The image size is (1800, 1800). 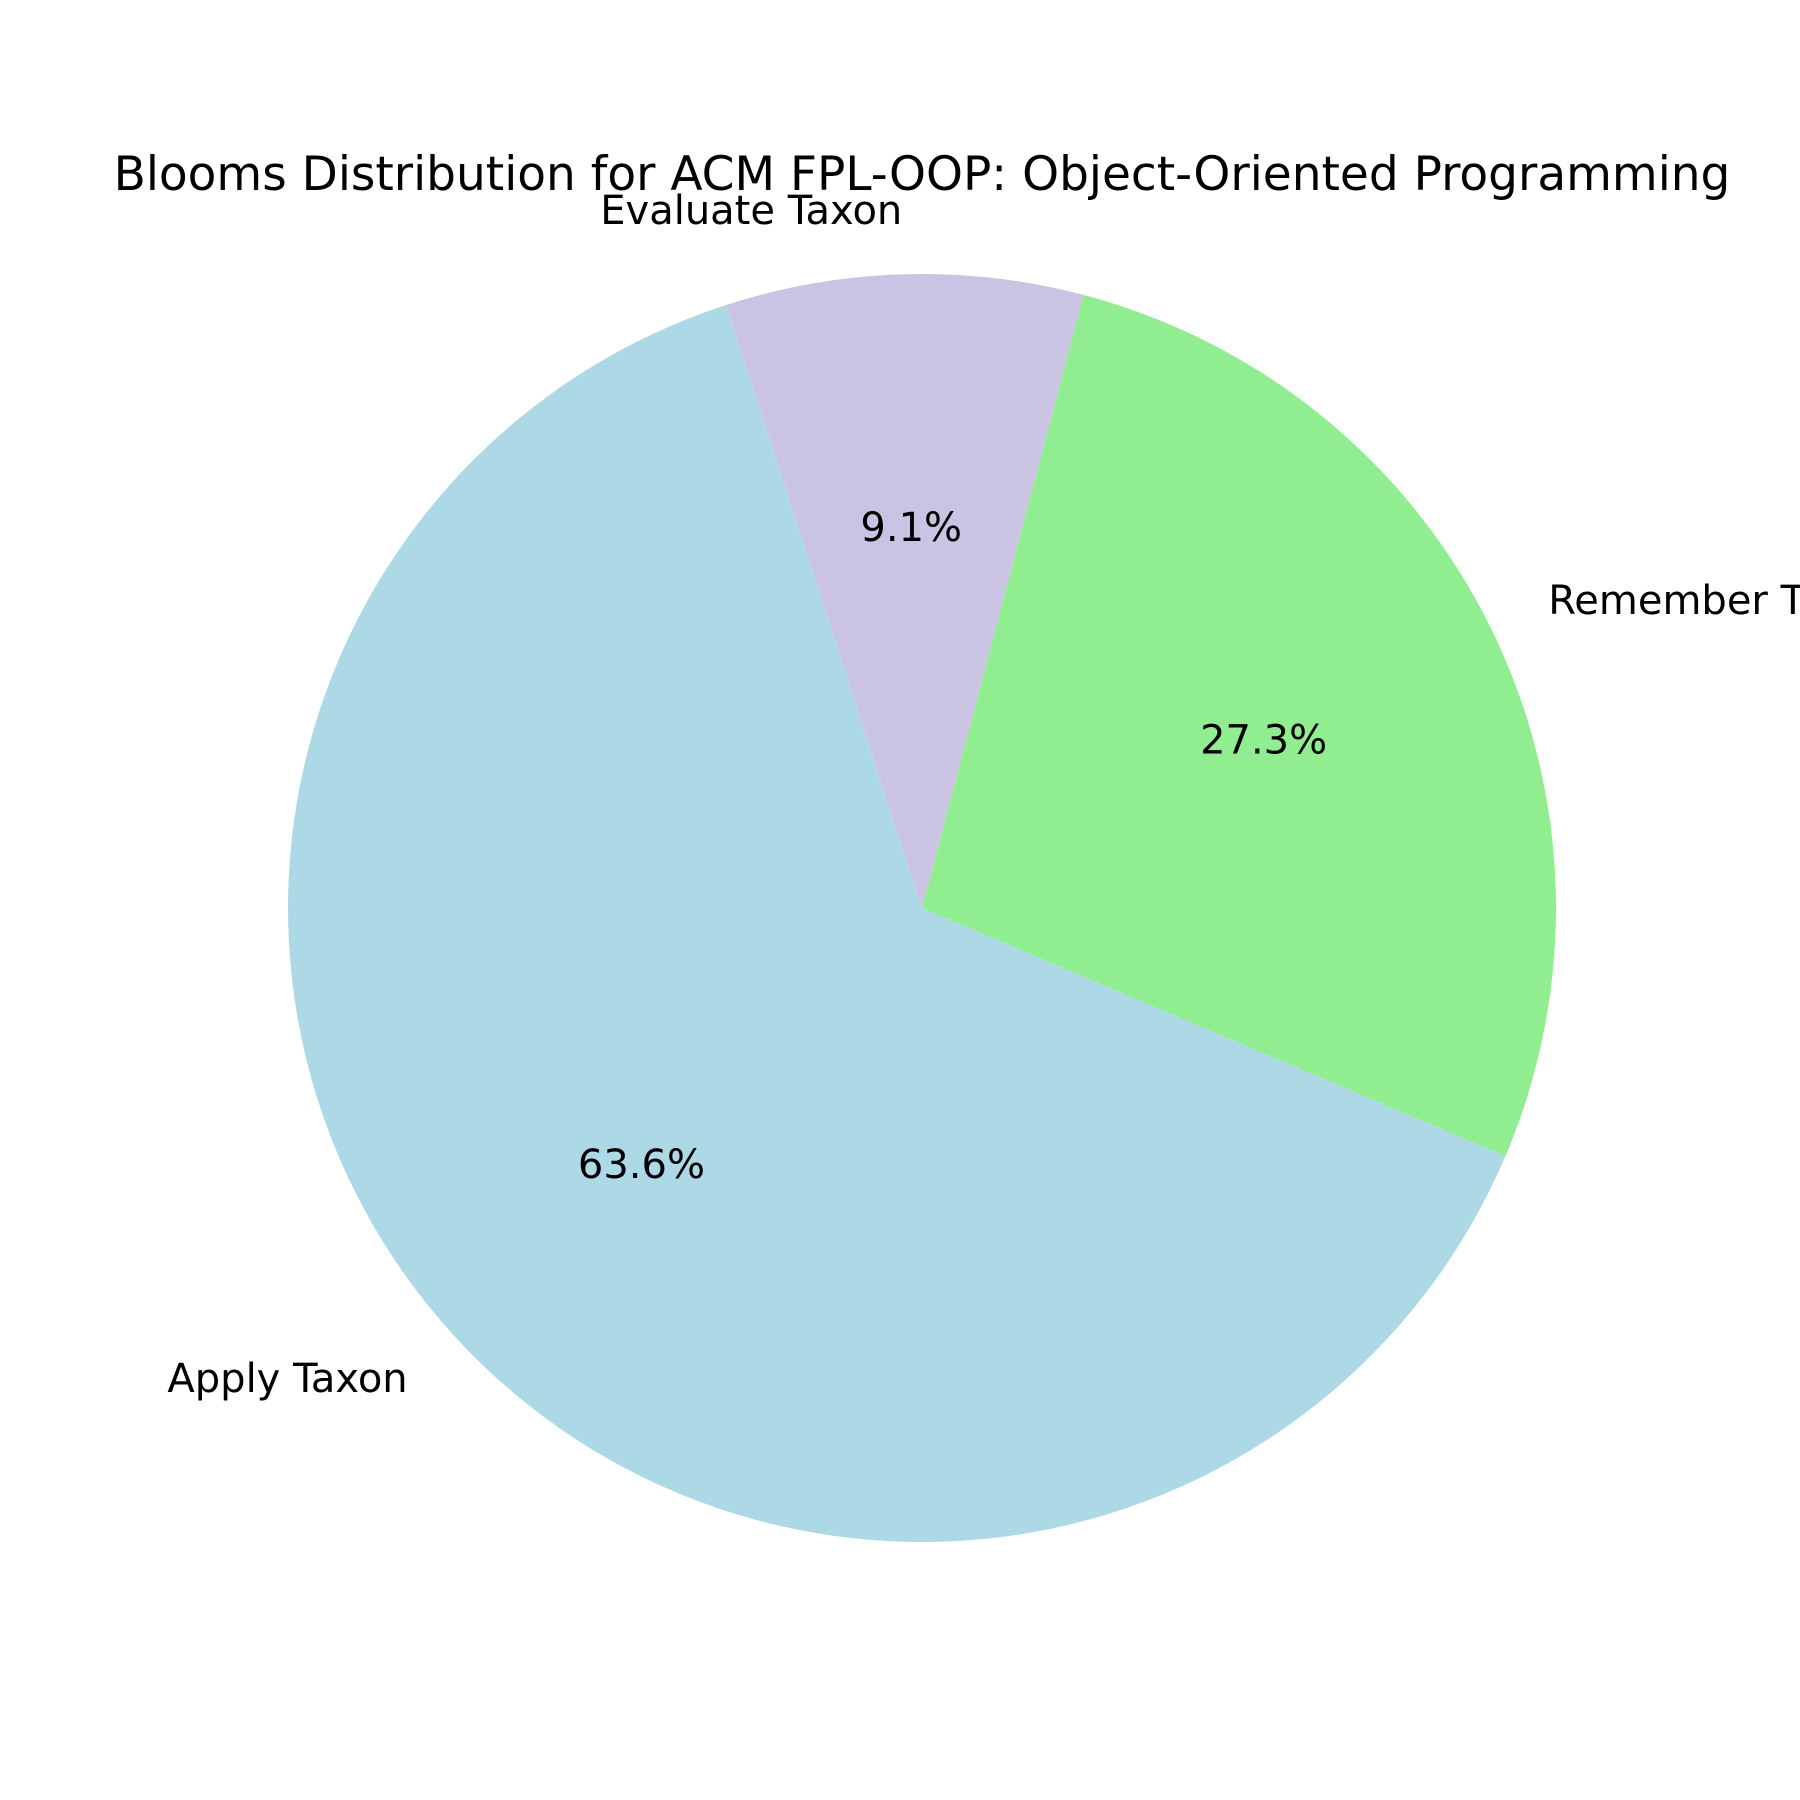 I want to click on slice-label: Evaluate Taxon, so click(x=751, y=211).